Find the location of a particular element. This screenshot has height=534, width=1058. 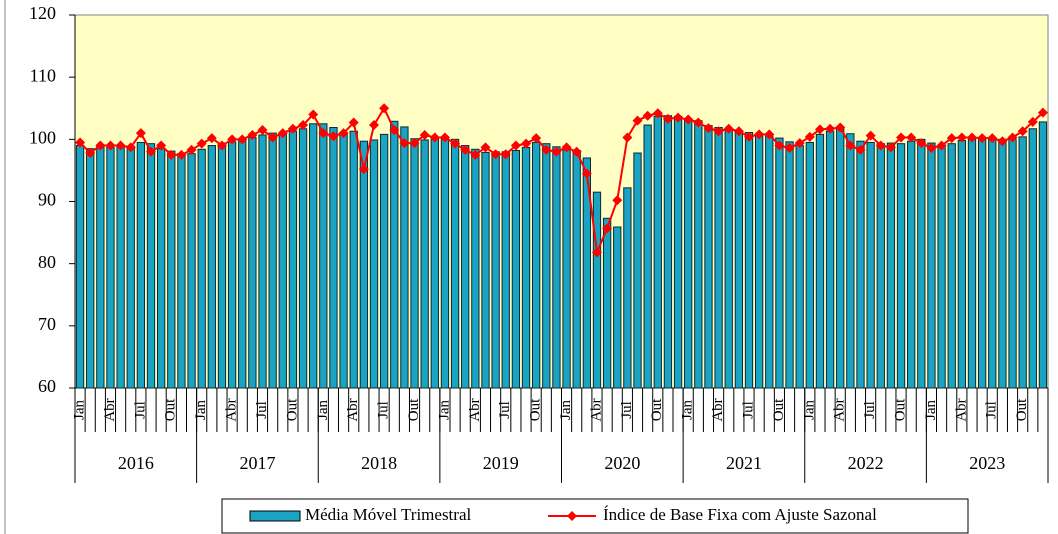

y-tick-label: 90 is located at coordinates (47, 200).